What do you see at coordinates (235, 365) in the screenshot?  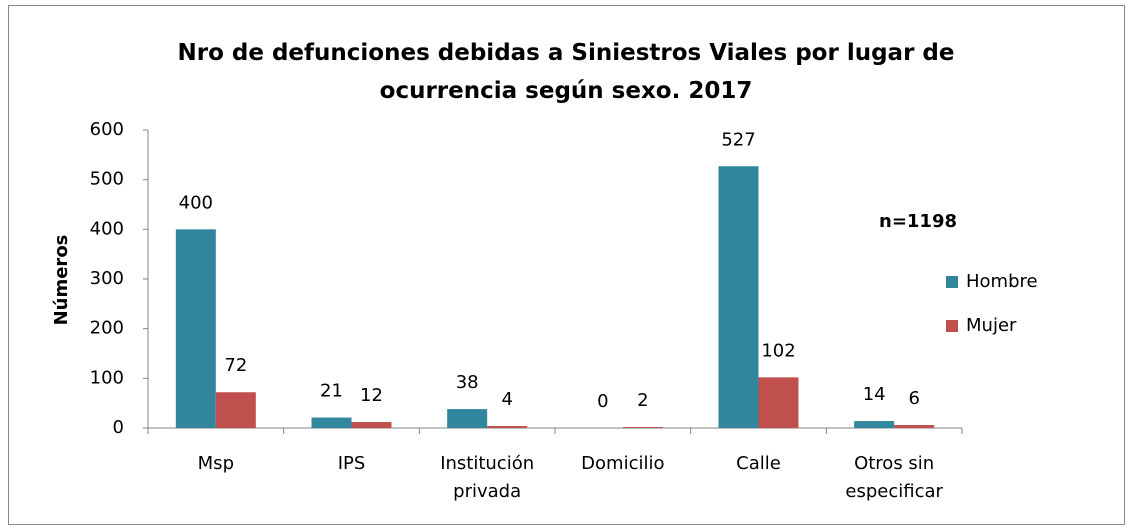 I see `data-label: 72` at bounding box center [235, 365].